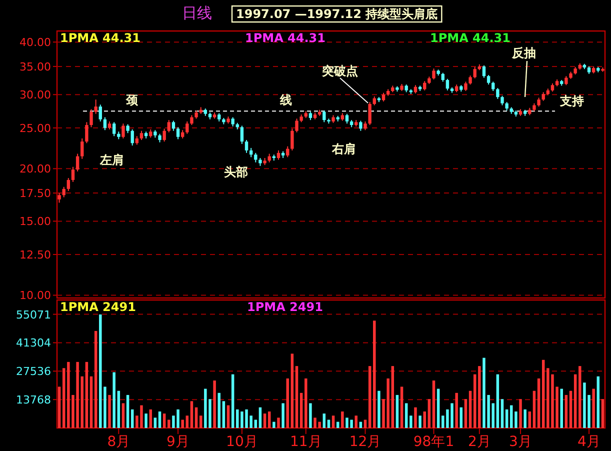 This screenshot has height=451, width=611. What do you see at coordinates (35, 95) in the screenshot?
I see `y-tick-label: 30.00` at bounding box center [35, 95].